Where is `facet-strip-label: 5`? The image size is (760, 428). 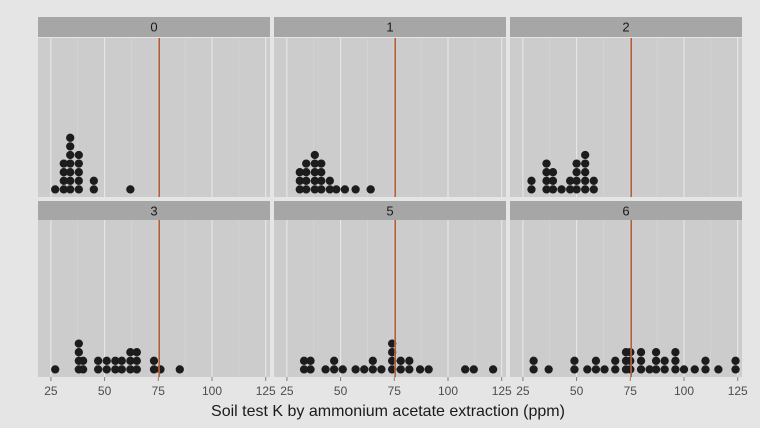 facet-strip-label: 5 is located at coordinates (389, 211).